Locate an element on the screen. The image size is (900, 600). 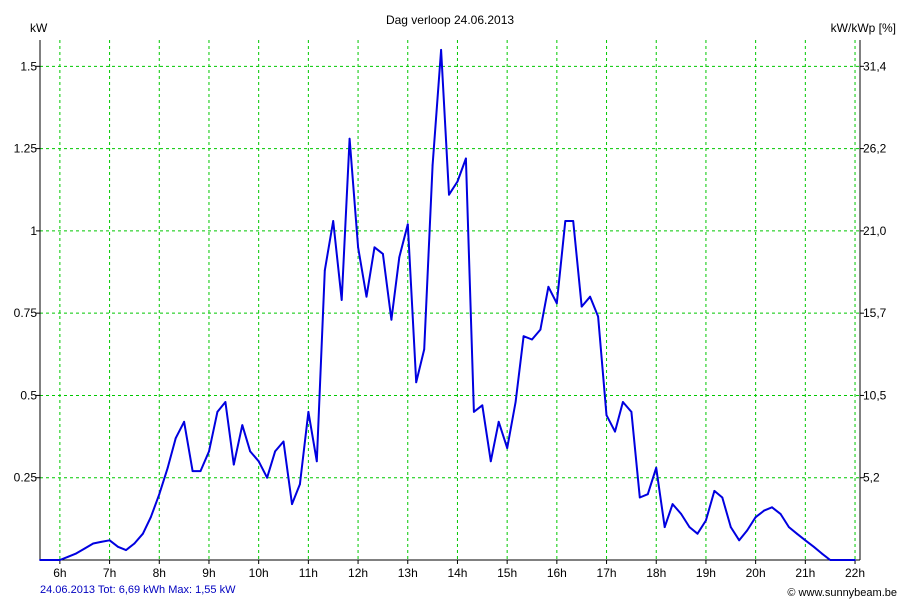
x-tick-label: 20h is located at coordinates (756, 573).